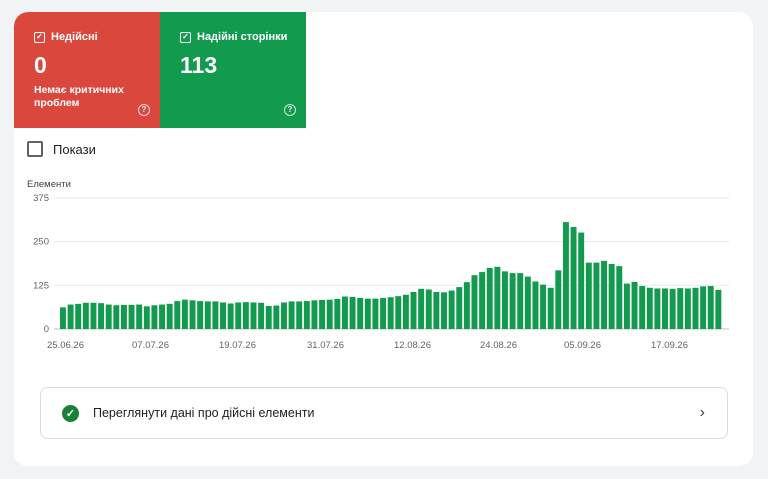 This screenshot has width=768, height=479. Describe the element at coordinates (41, 285) in the screenshot. I see `y-tick-label: 125` at that location.